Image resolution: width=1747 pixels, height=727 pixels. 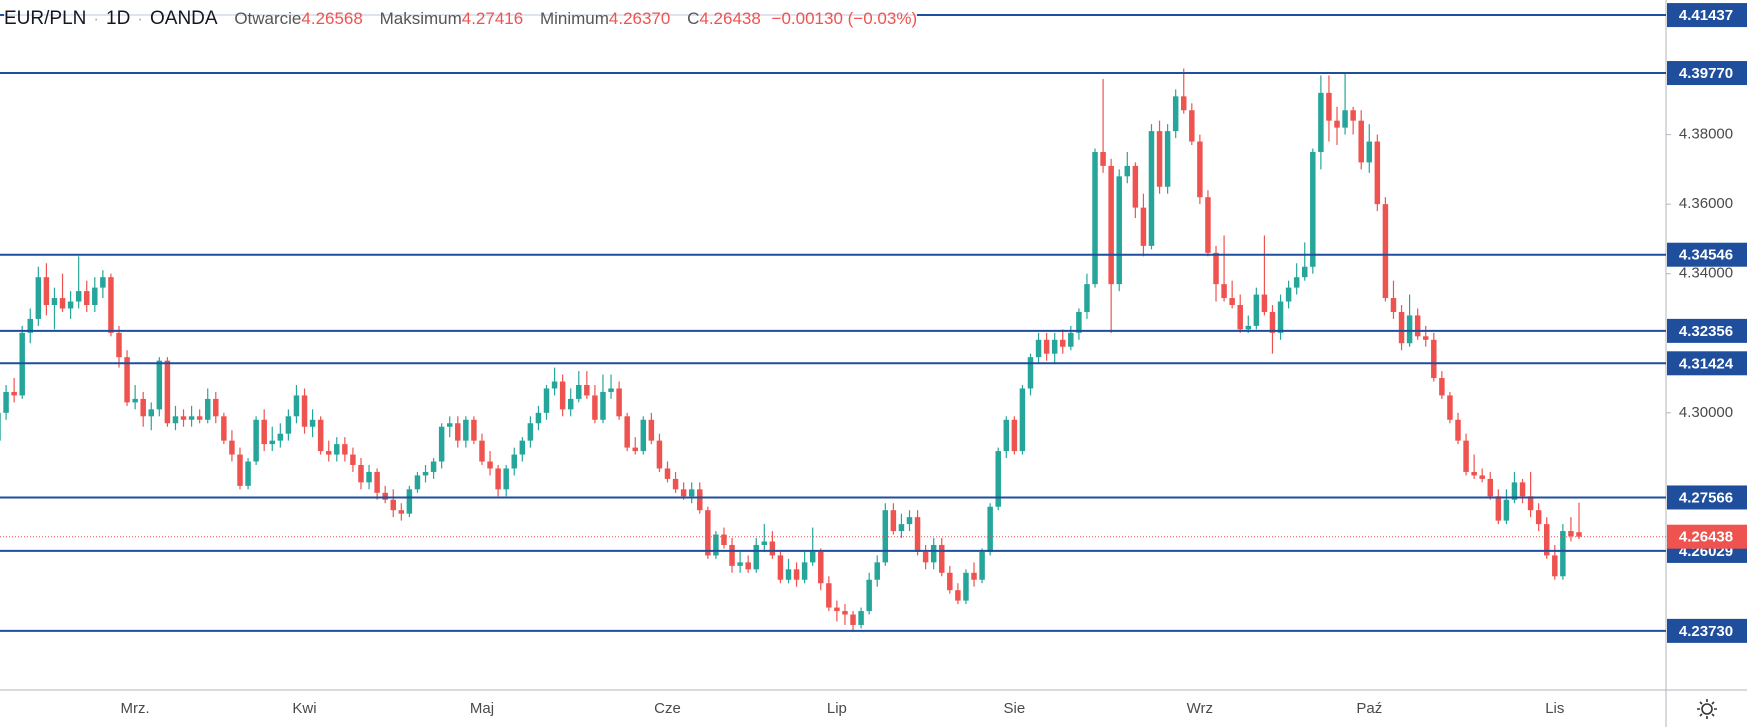 What do you see at coordinates (574, 18) in the screenshot?
I see `low-label: Minimum` at bounding box center [574, 18].